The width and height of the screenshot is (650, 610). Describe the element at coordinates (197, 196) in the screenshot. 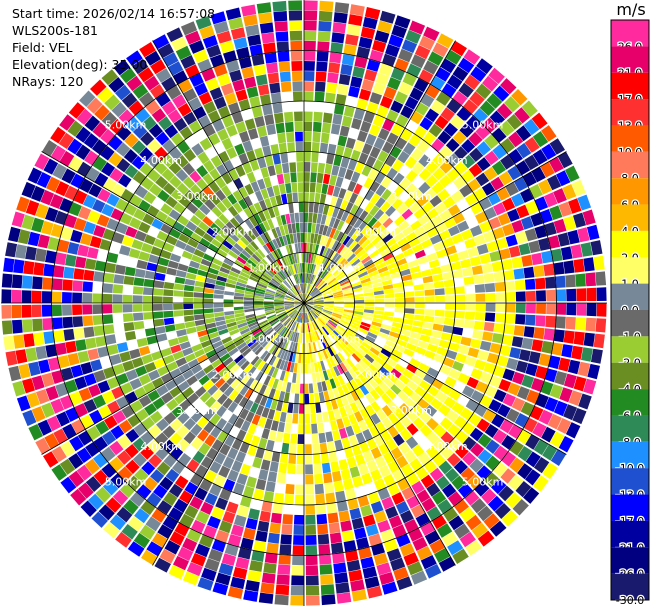

I see `range-ring-label: 3.00km` at that location.